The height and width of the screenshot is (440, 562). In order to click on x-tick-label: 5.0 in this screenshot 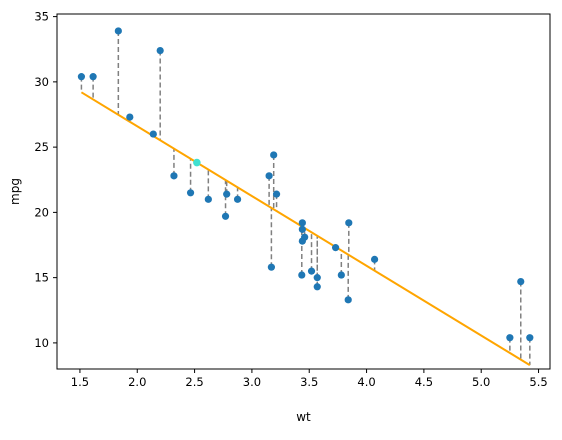, I will do `click(481, 382)`.